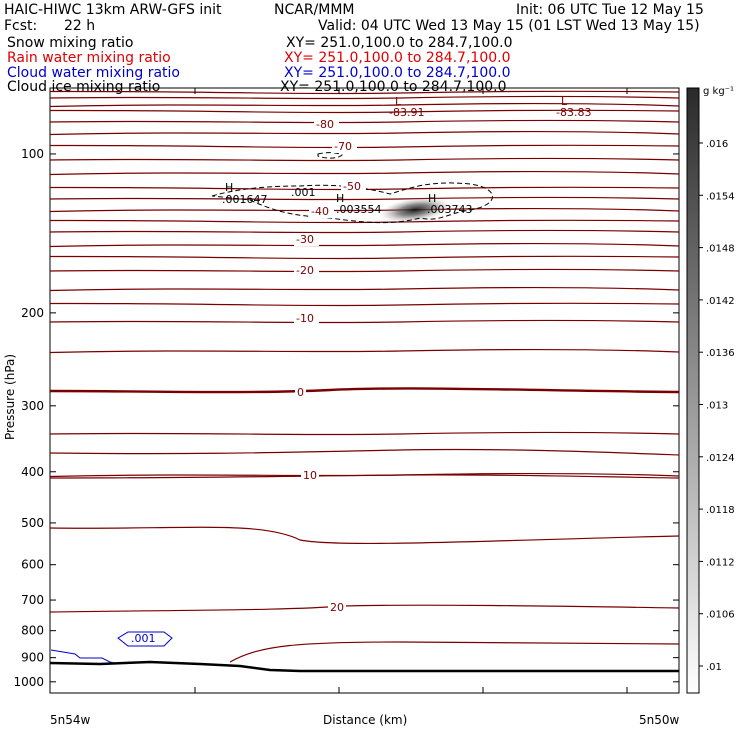  Describe the element at coordinates (399, 43) in the screenshot. I see `field-snow-xy: XY= 251.0,100.0 to 284.7,100.0` at that location.